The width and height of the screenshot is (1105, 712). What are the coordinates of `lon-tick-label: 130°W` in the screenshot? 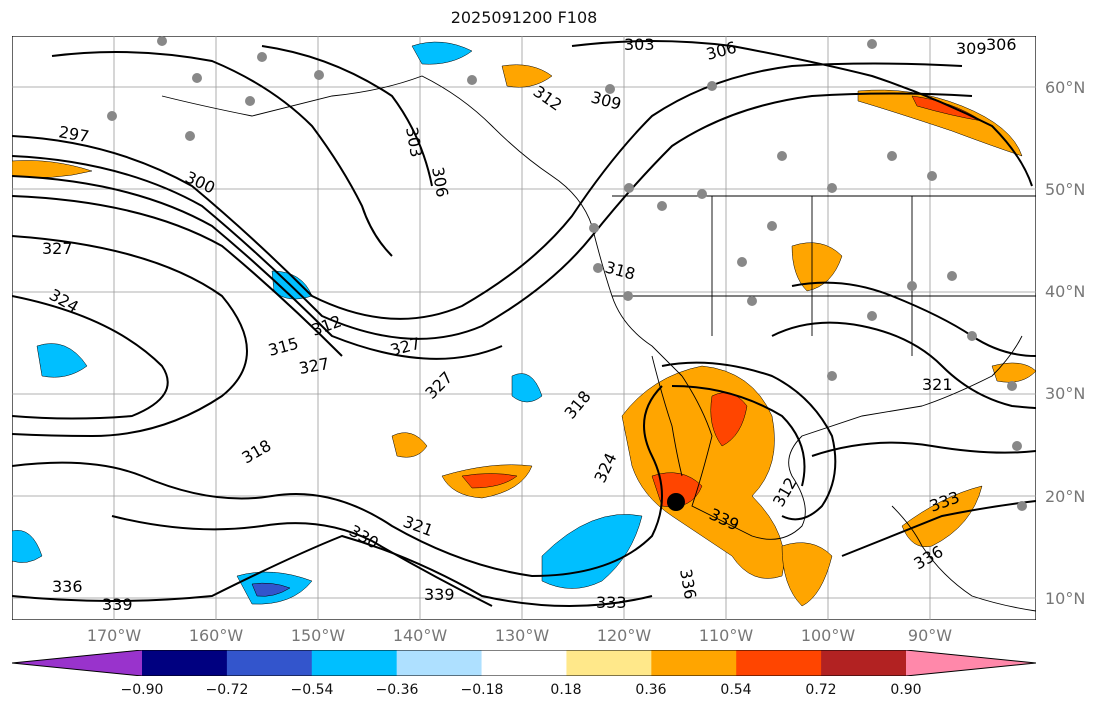 It's located at (522, 635).